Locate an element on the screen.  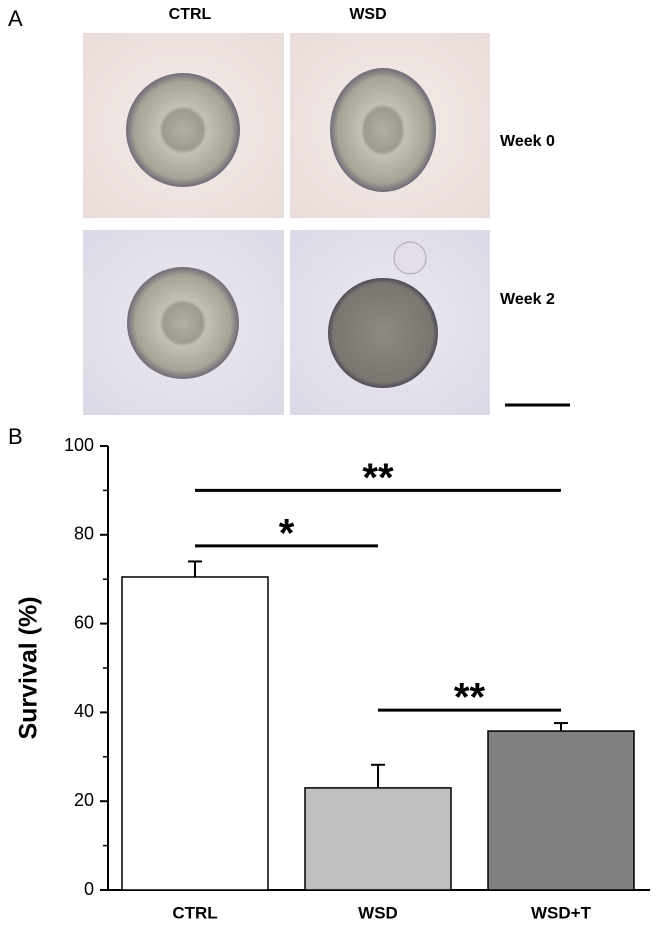
y-tick-label: 100 is located at coordinates (79, 445).